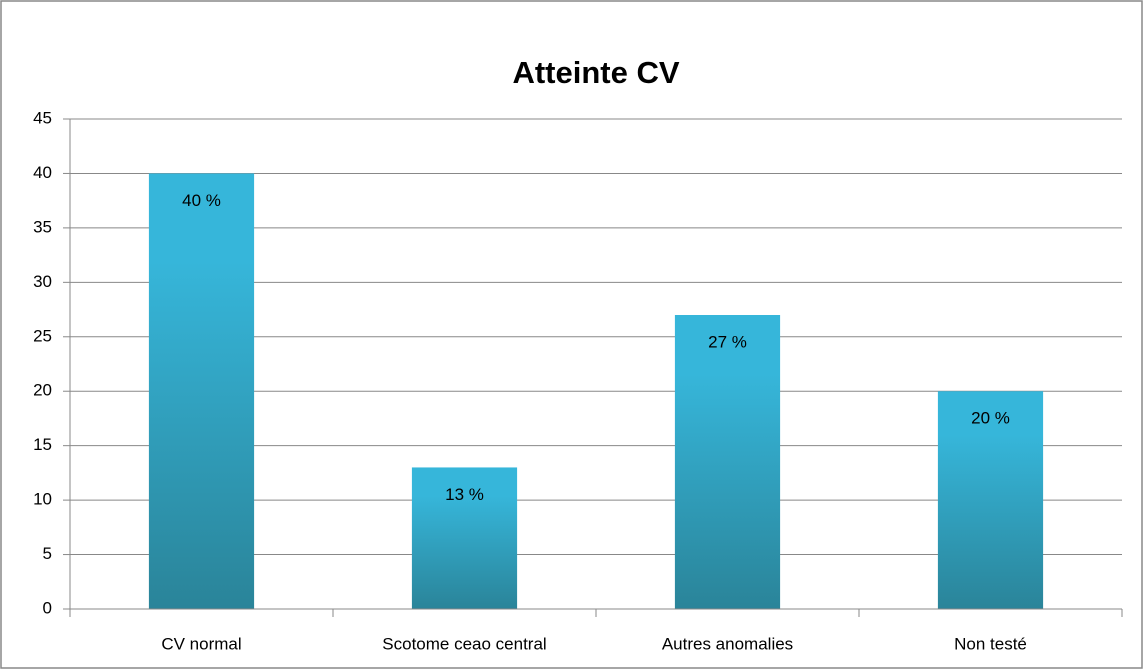 This screenshot has width=1144, height=670. Describe the element at coordinates (42, 335) in the screenshot. I see `y-tick-label: 25` at that location.